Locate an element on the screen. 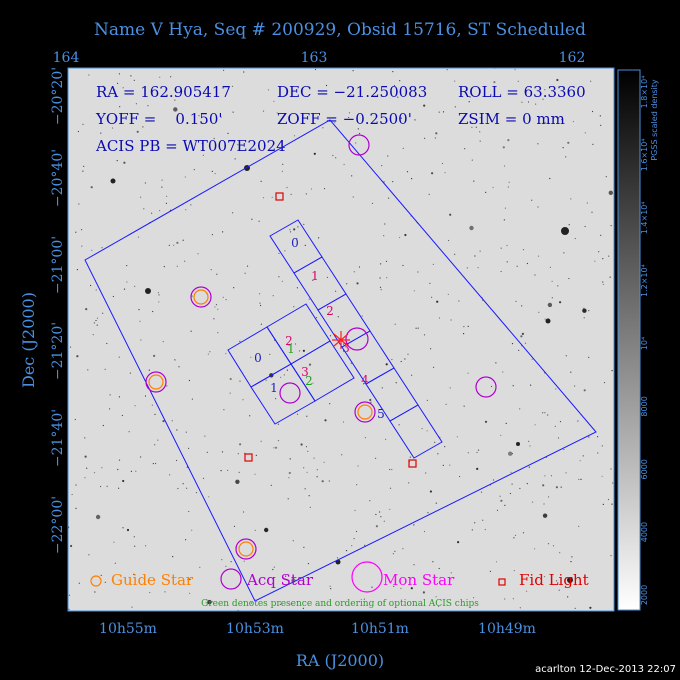 The height and width of the screenshot is (680, 680). left-tick-label: −20°20' is located at coordinates (58, 96).